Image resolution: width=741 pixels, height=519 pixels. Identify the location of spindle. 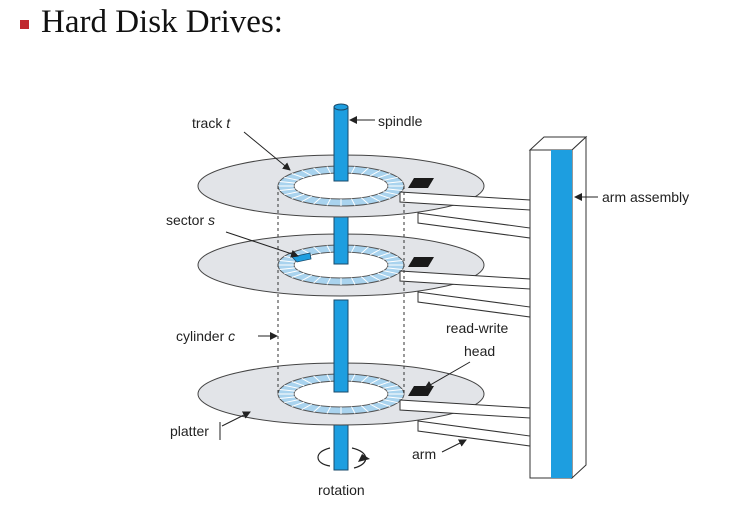
(341, 142).